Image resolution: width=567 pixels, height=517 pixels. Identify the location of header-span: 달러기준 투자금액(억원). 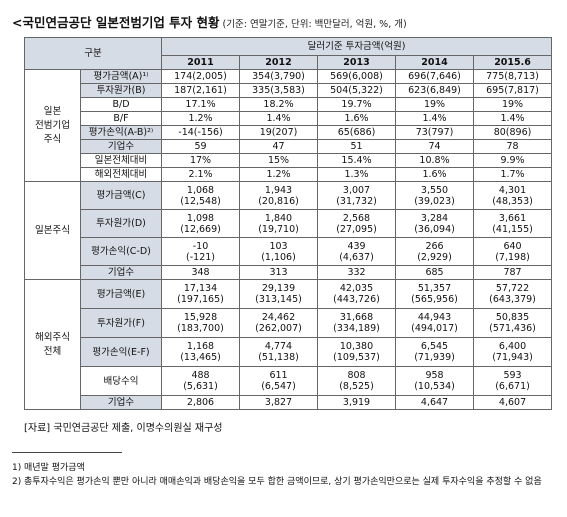
(357, 46).